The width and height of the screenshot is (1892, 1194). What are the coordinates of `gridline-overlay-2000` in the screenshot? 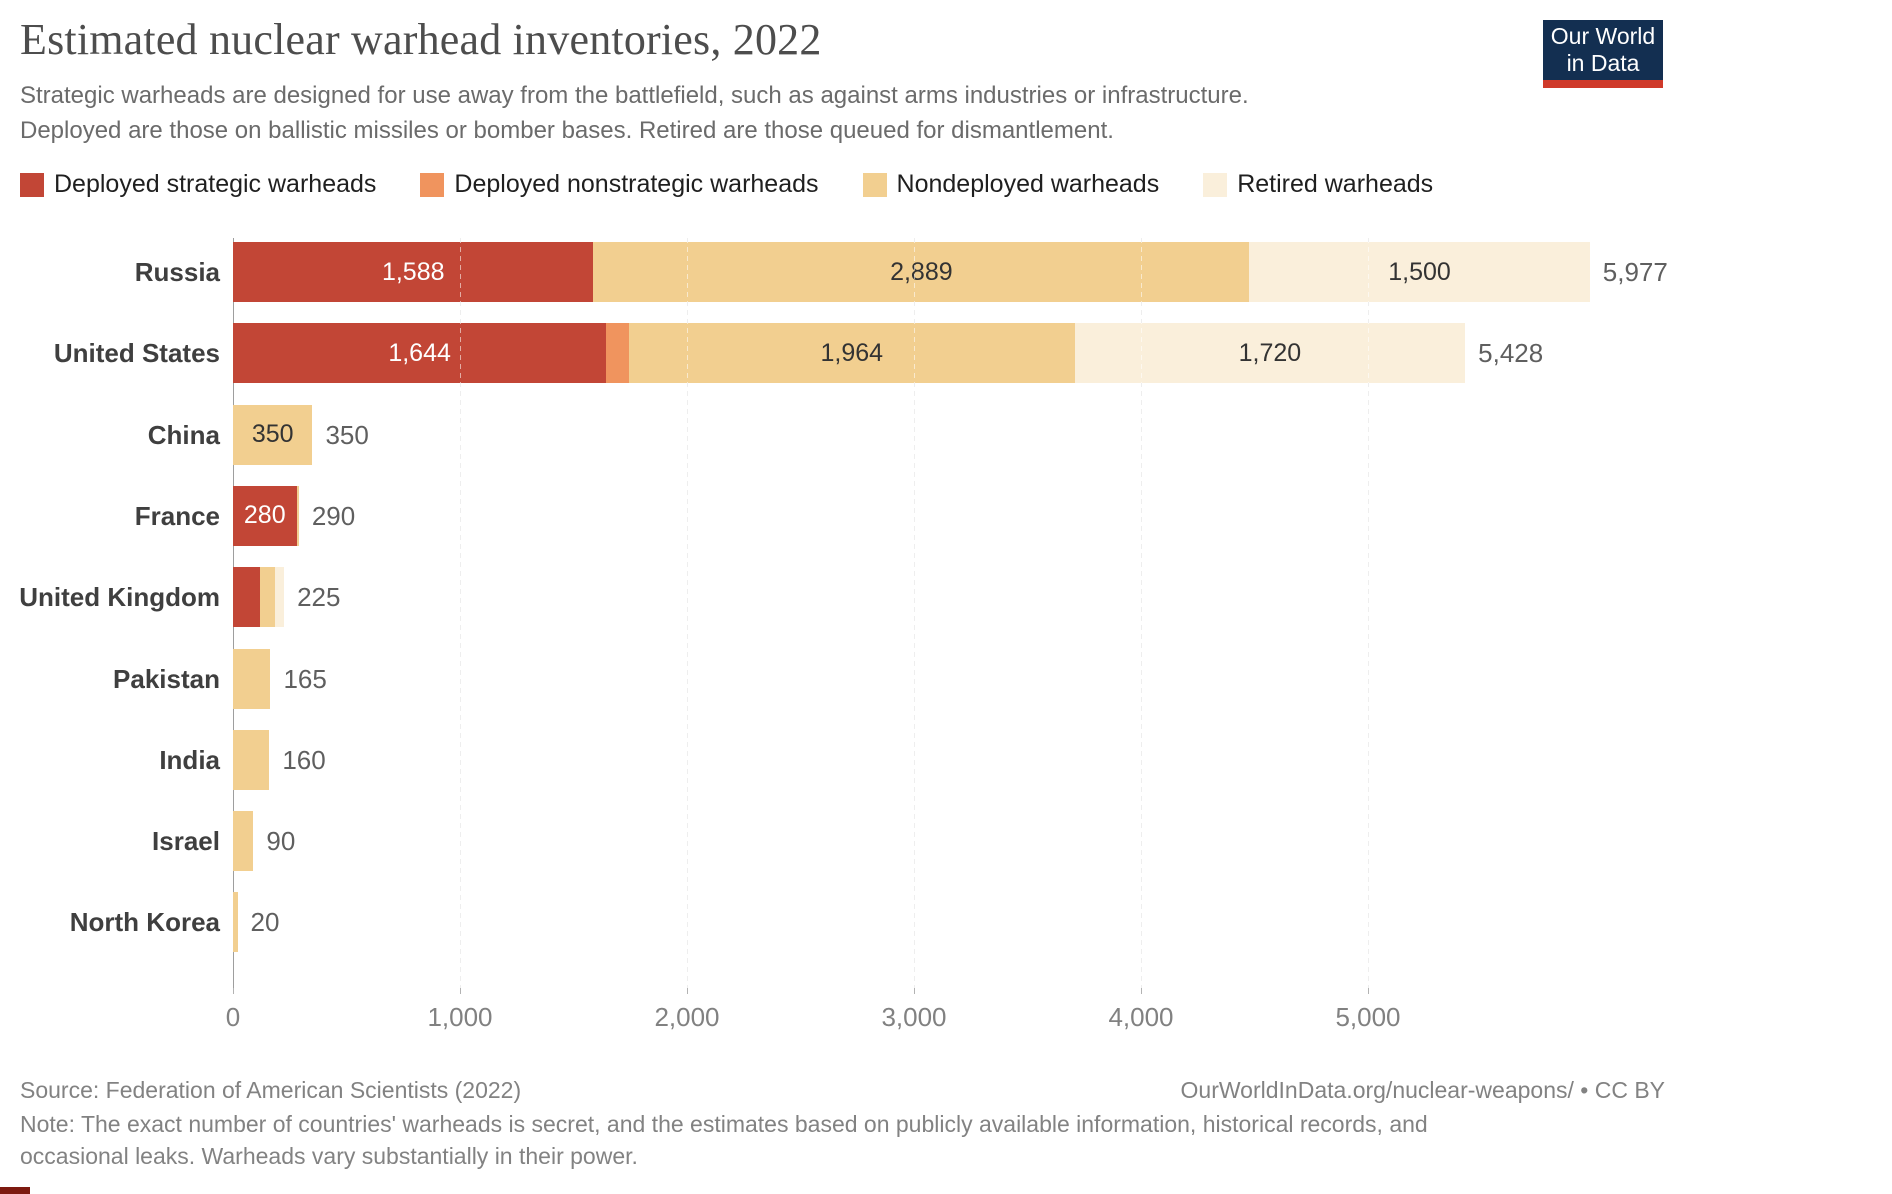 It's located at (687, 613).